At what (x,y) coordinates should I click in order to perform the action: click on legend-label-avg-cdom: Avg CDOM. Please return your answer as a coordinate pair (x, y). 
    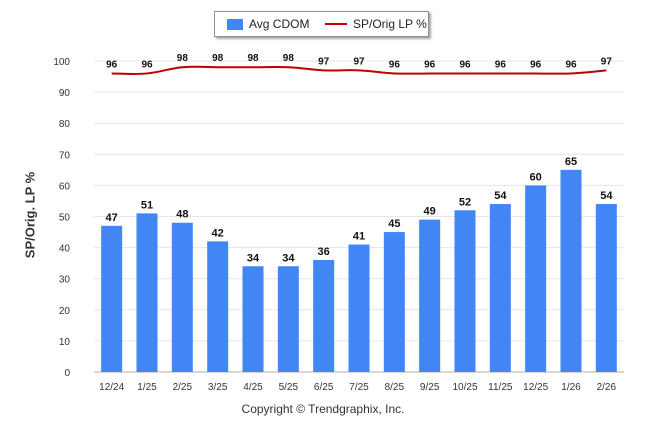
    Looking at the image, I should click on (279, 24).